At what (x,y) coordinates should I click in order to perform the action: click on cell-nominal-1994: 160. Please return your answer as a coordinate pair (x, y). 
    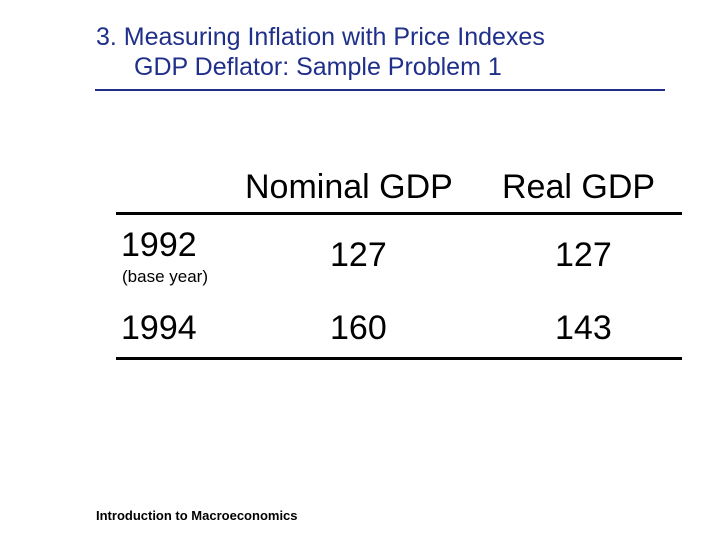
    Looking at the image, I should click on (358, 328).